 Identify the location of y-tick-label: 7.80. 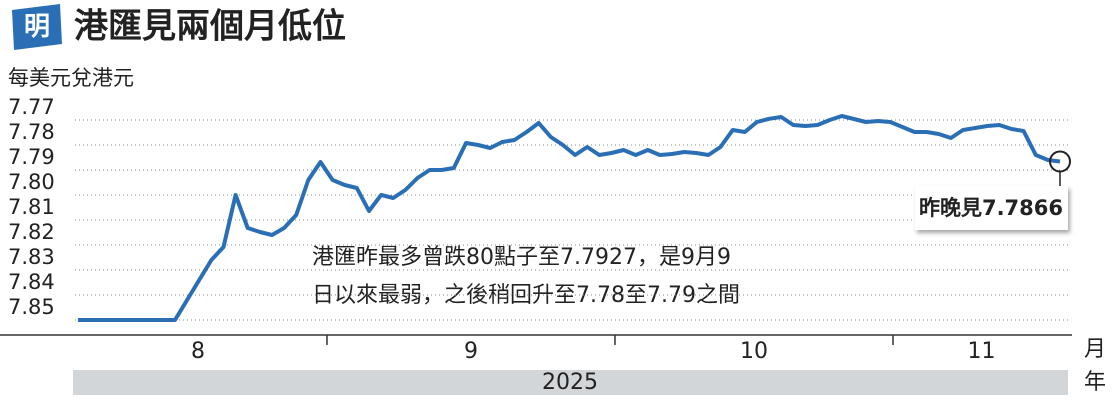
(31, 182).